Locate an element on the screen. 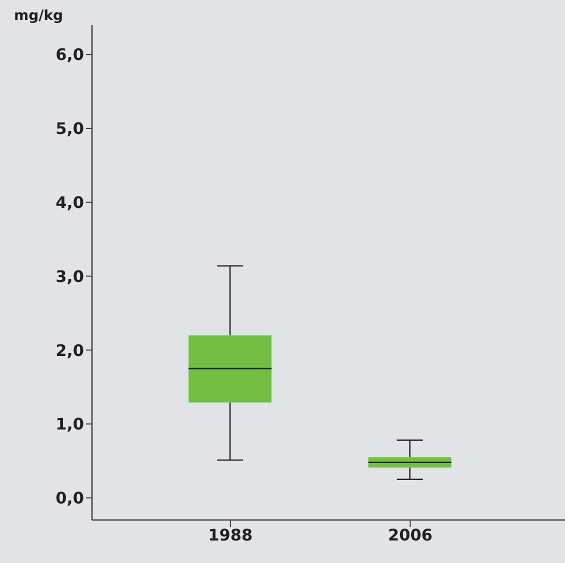  x-tick-label: 2006 is located at coordinates (410, 534).